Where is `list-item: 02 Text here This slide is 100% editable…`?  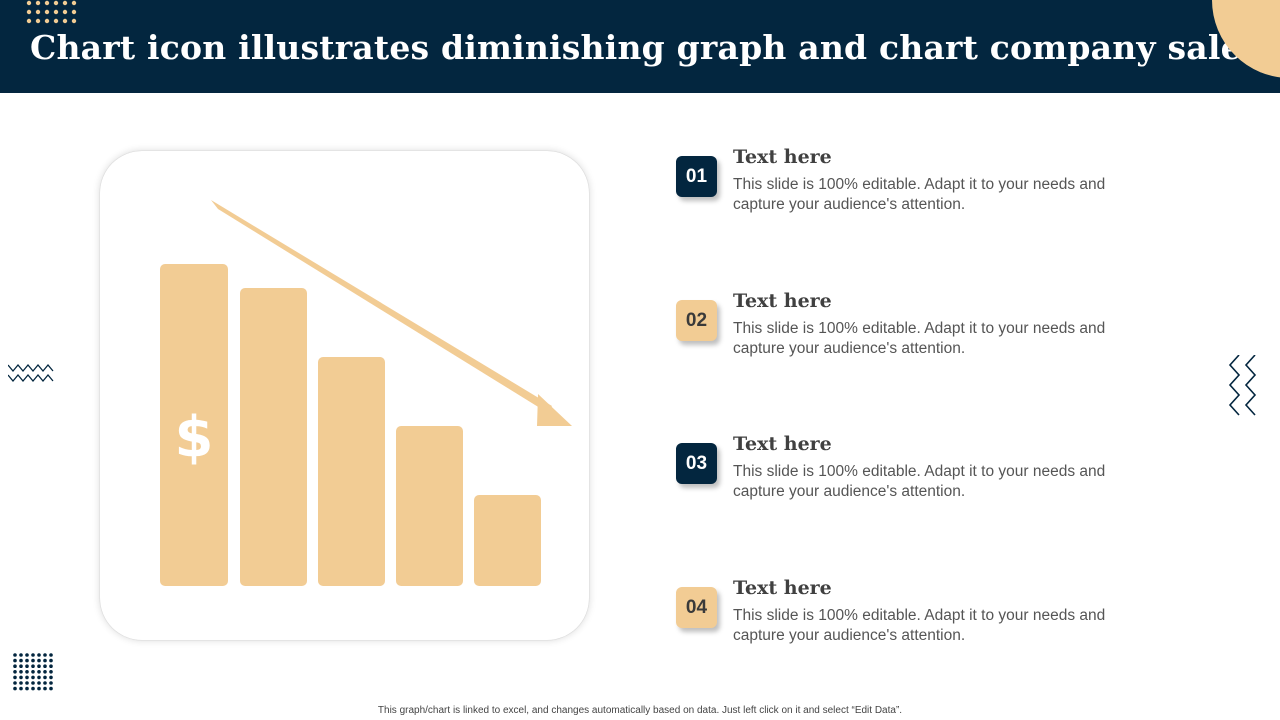 list-item: 02 Text here This slide is 100% editable… is located at coordinates (926, 345).